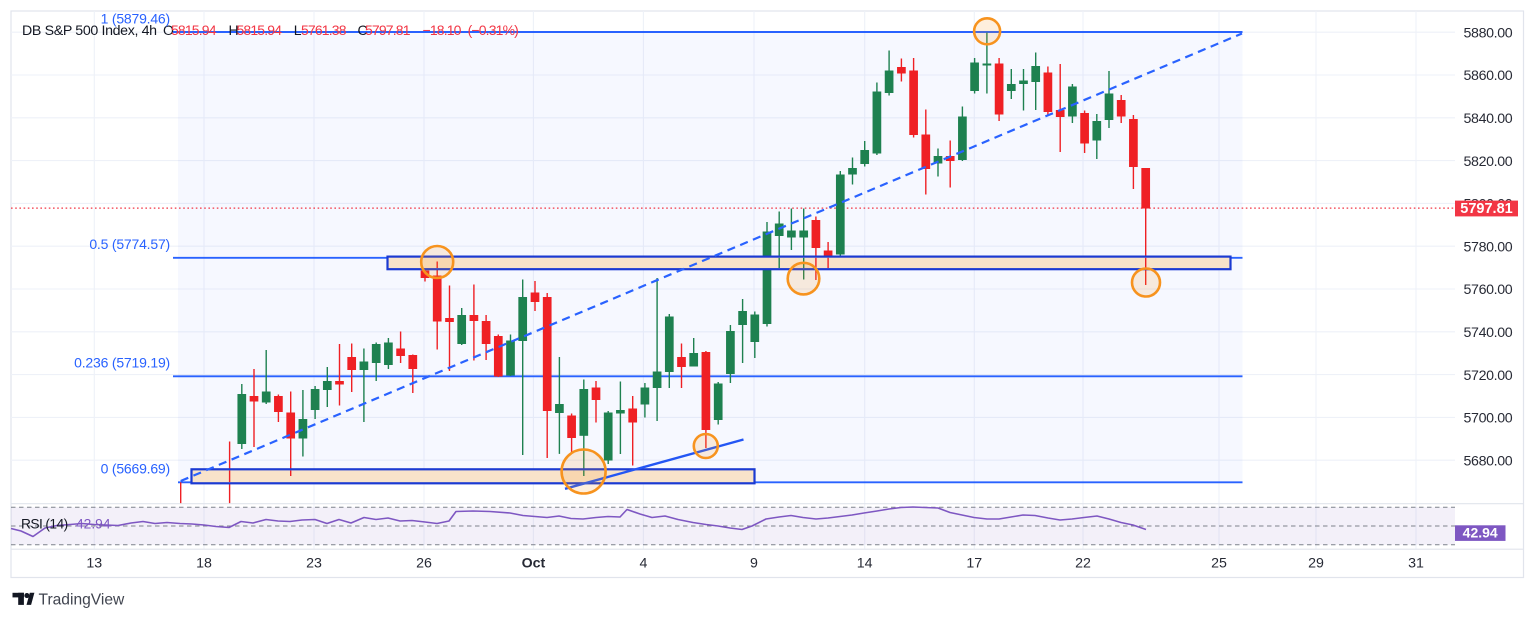 This screenshot has width=1536, height=624. What do you see at coordinates (1083, 564) in the screenshot?
I see `svg-text: 22` at bounding box center [1083, 564].